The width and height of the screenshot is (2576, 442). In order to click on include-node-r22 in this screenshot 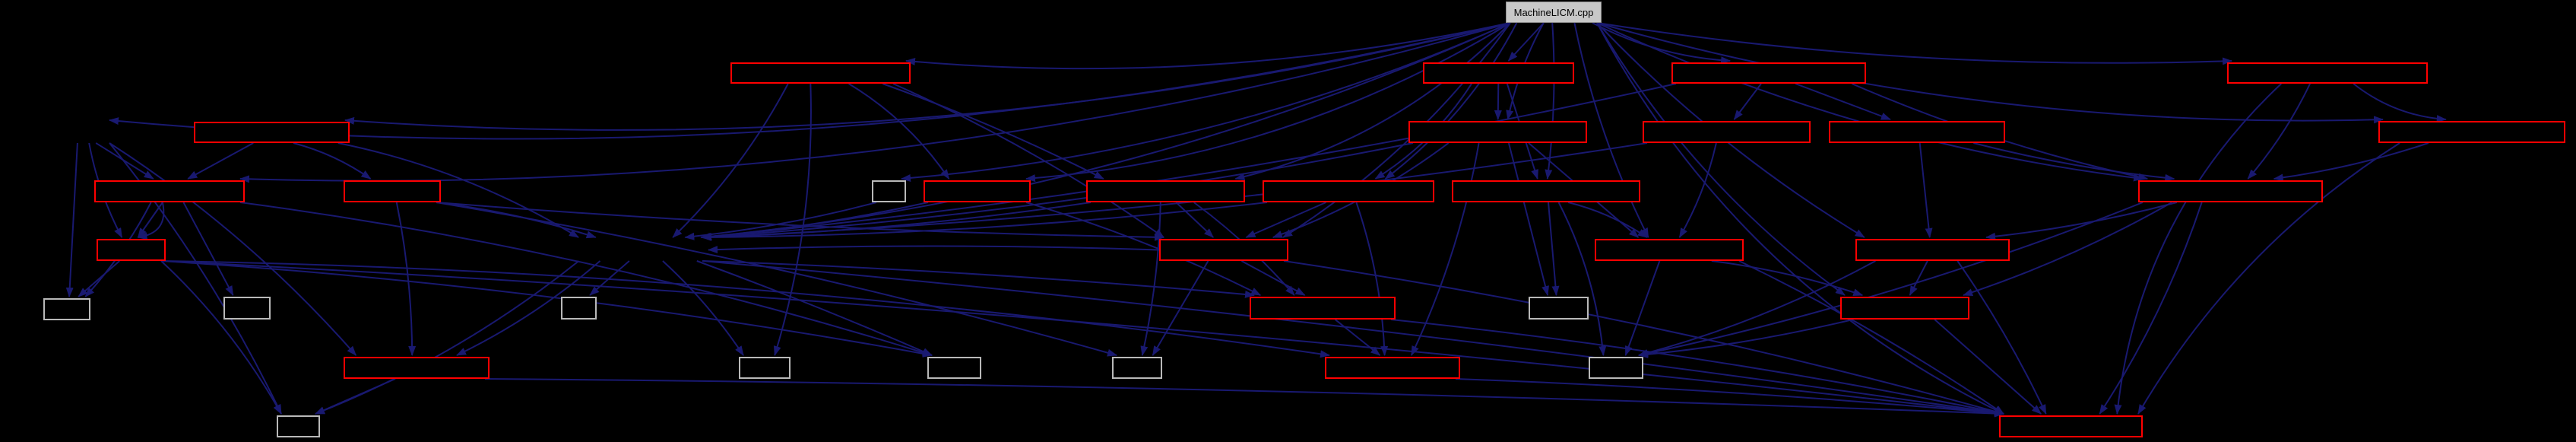, I will do `click(1904, 308)`.